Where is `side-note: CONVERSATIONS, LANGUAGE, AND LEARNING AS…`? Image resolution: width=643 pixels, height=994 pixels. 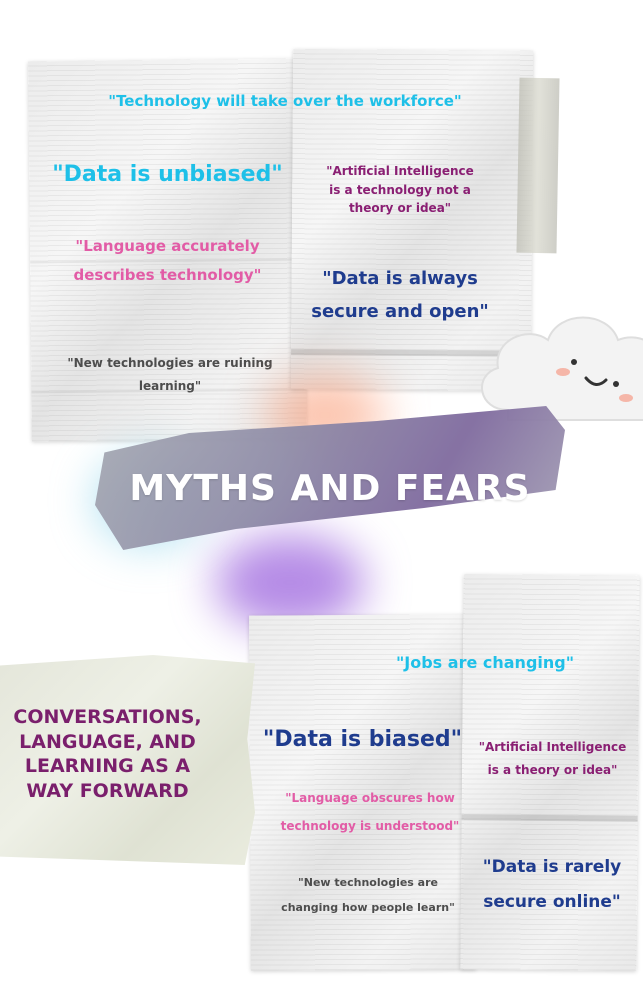 side-note: CONVERSATIONS, LANGUAGE, AND LEARNING AS… is located at coordinates (107, 754).